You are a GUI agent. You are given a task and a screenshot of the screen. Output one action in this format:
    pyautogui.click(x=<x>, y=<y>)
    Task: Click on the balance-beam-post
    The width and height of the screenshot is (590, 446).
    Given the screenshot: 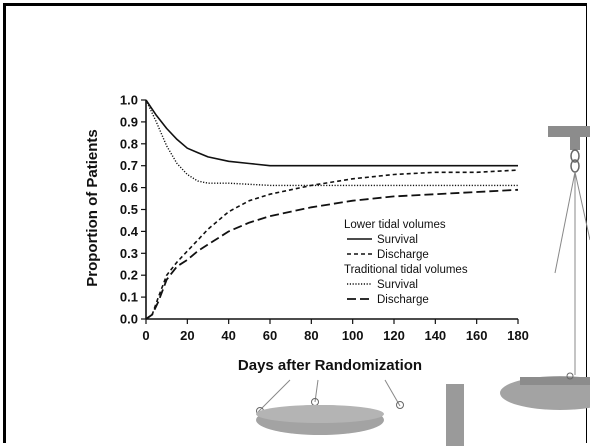 What is the action you would take?
    pyautogui.click(x=575, y=142)
    